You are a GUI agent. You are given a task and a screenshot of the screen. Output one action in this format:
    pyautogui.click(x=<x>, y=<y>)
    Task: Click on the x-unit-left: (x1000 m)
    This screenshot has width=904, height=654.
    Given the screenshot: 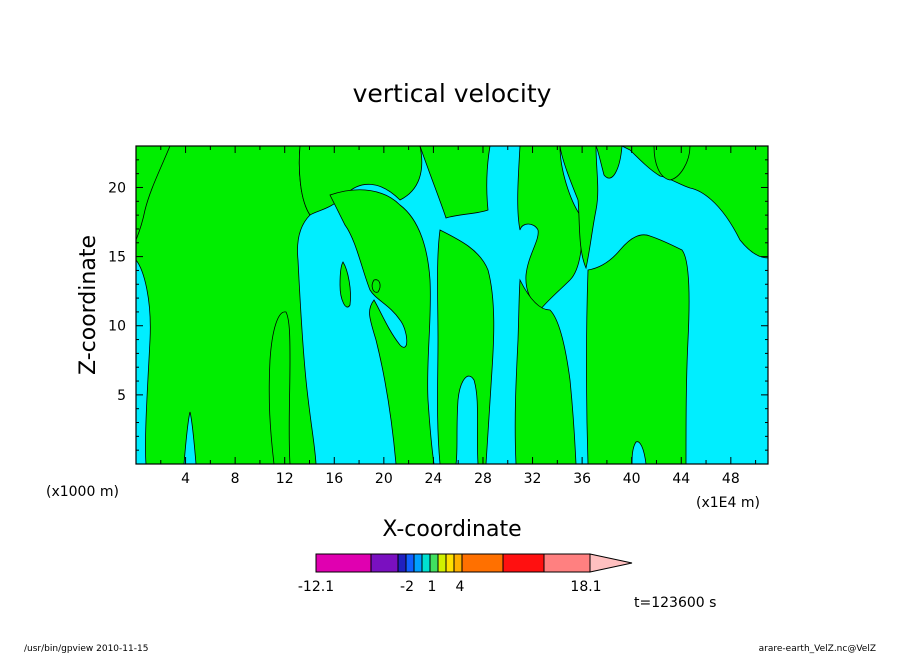 What is the action you would take?
    pyautogui.click(x=82, y=492)
    